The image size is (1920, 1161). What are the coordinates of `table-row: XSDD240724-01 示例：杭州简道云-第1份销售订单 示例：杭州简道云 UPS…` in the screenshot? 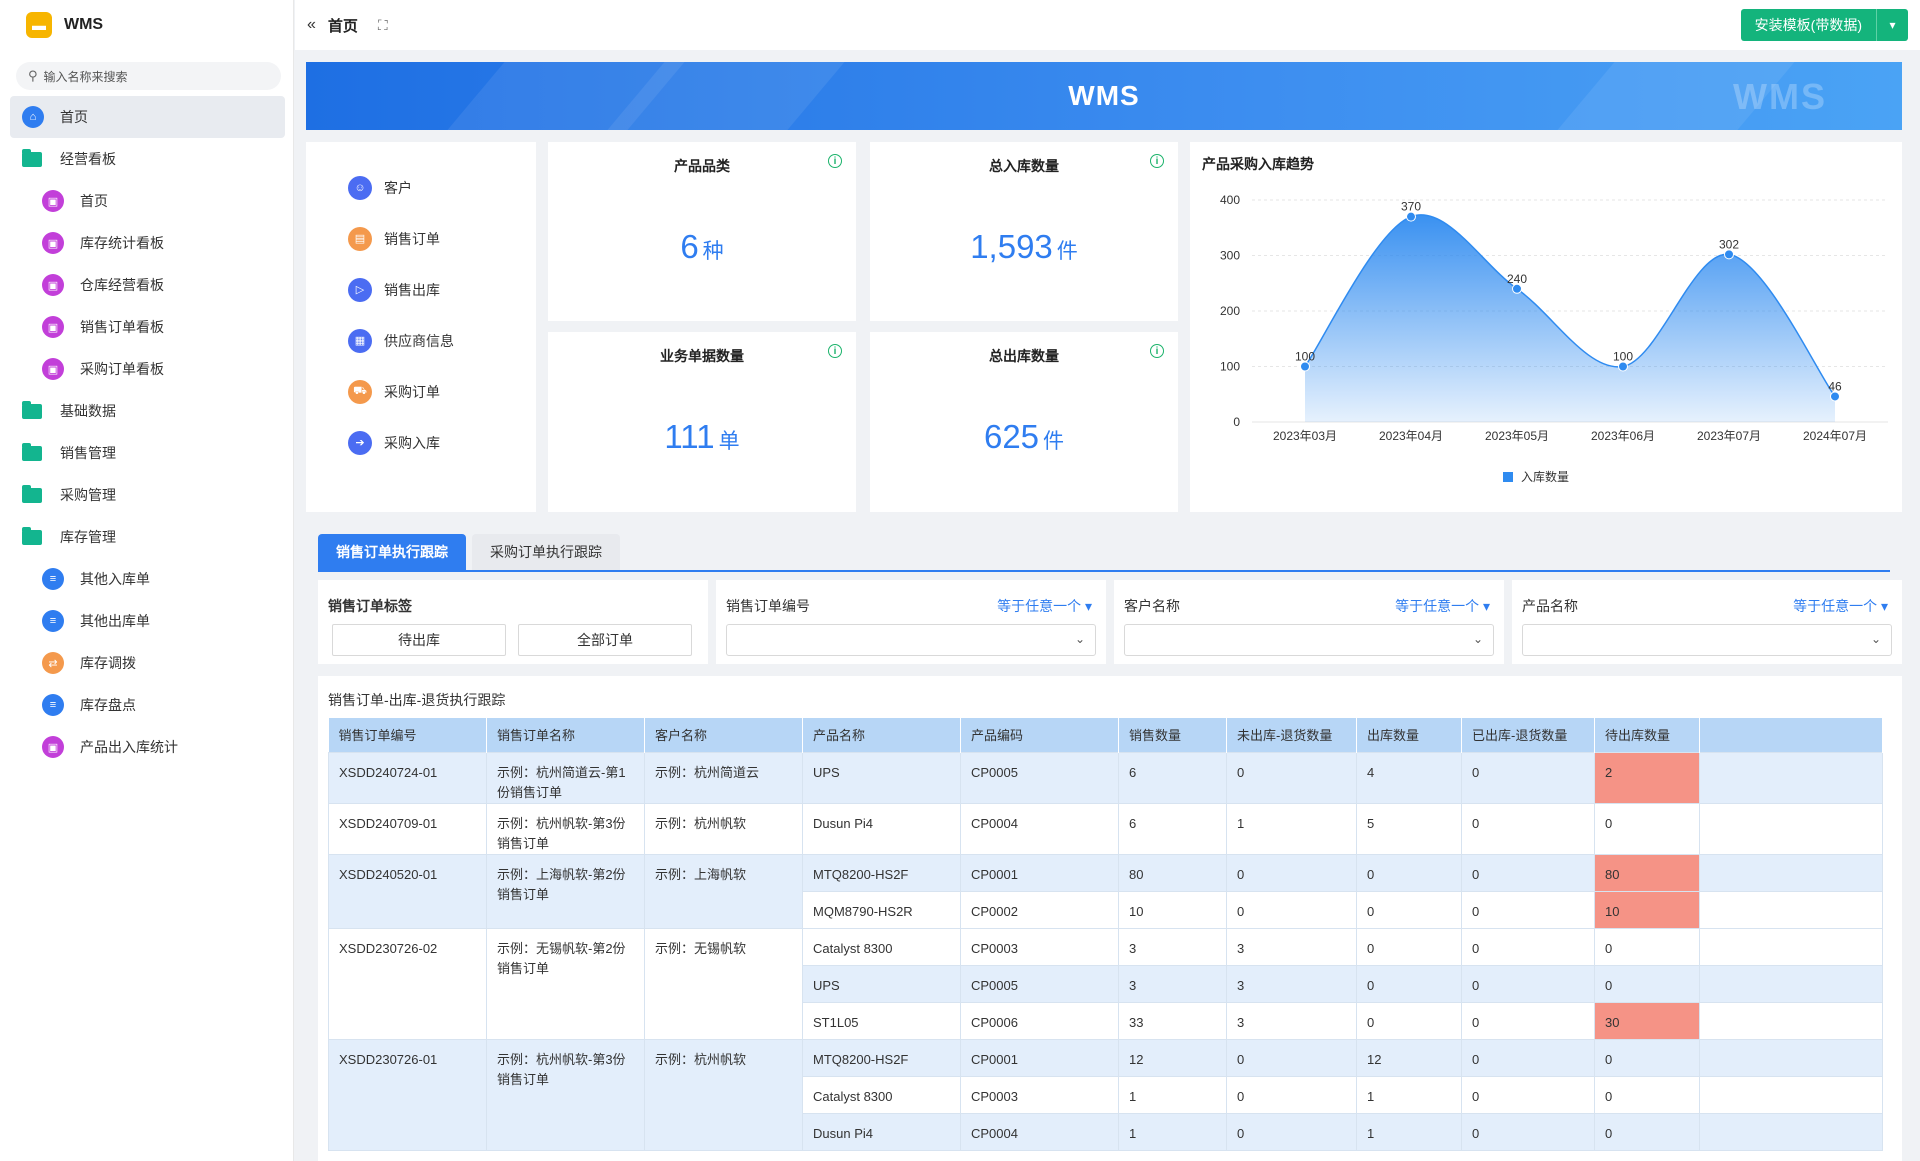 It's located at (1105, 777).